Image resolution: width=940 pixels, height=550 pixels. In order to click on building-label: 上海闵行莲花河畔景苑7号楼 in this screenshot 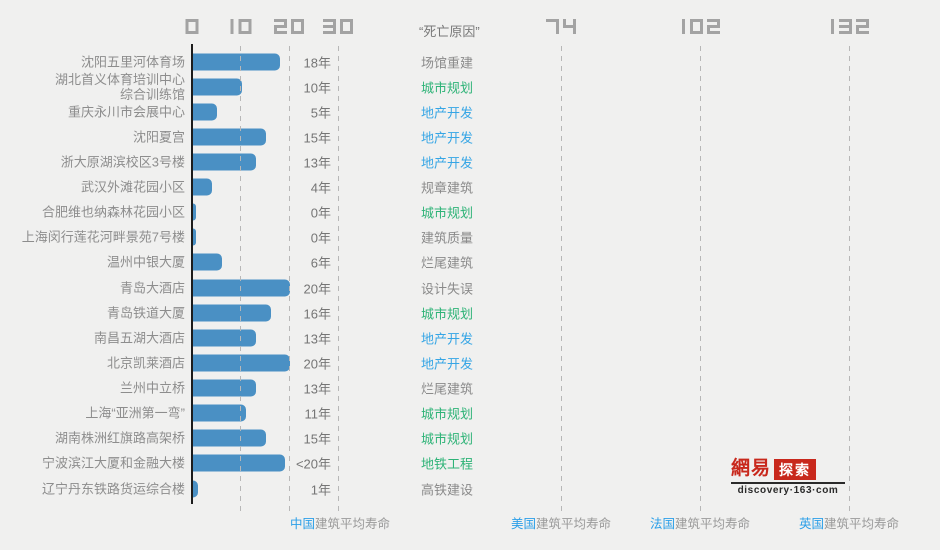, I will do `click(103, 237)`.